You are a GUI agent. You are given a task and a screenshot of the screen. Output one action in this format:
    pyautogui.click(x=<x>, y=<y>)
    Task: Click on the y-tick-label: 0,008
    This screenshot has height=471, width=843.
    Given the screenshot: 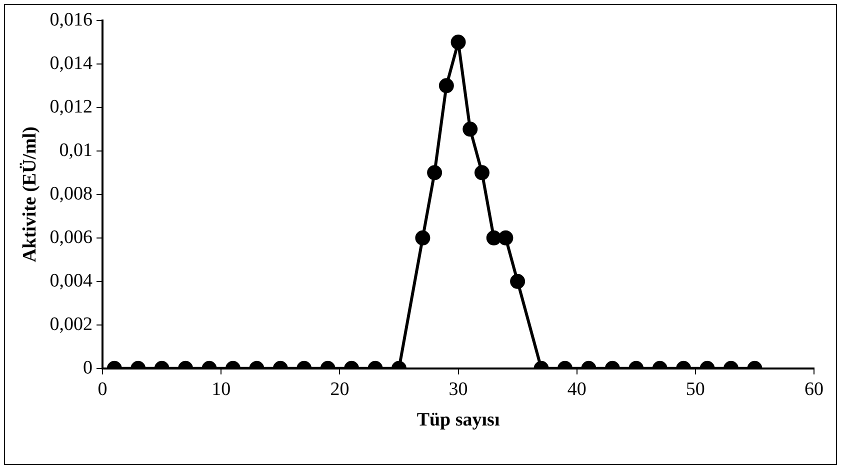 What is the action you would take?
    pyautogui.click(x=71, y=193)
    